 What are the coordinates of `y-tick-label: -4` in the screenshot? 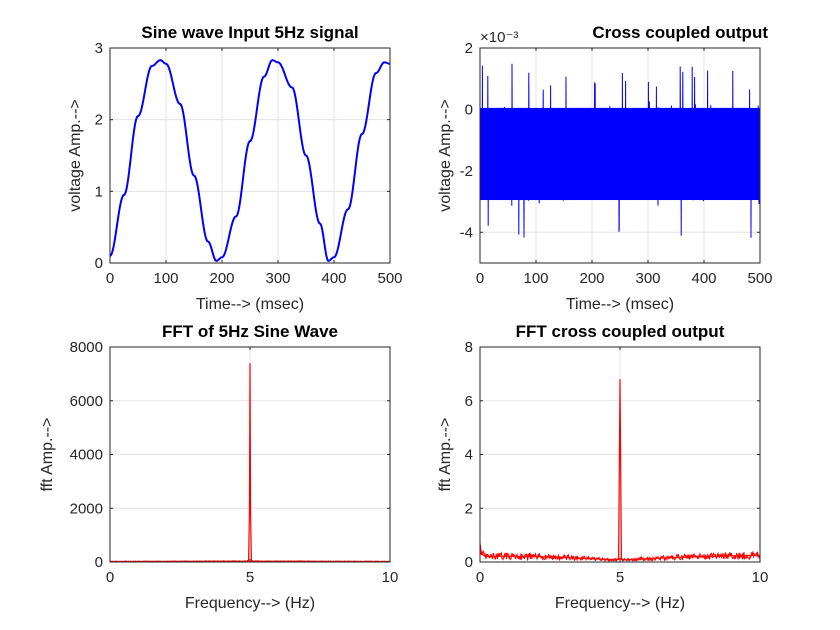 It's located at (466, 232).